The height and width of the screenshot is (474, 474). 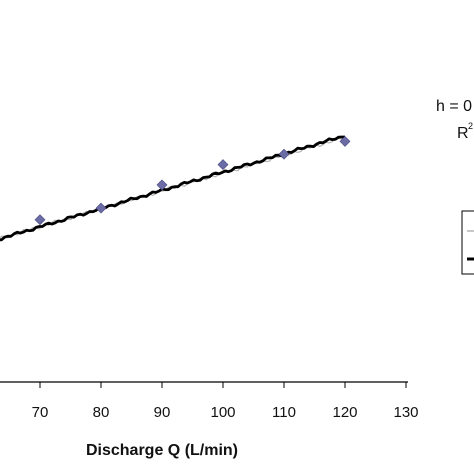 I want to click on legend, so click(x=467, y=242).